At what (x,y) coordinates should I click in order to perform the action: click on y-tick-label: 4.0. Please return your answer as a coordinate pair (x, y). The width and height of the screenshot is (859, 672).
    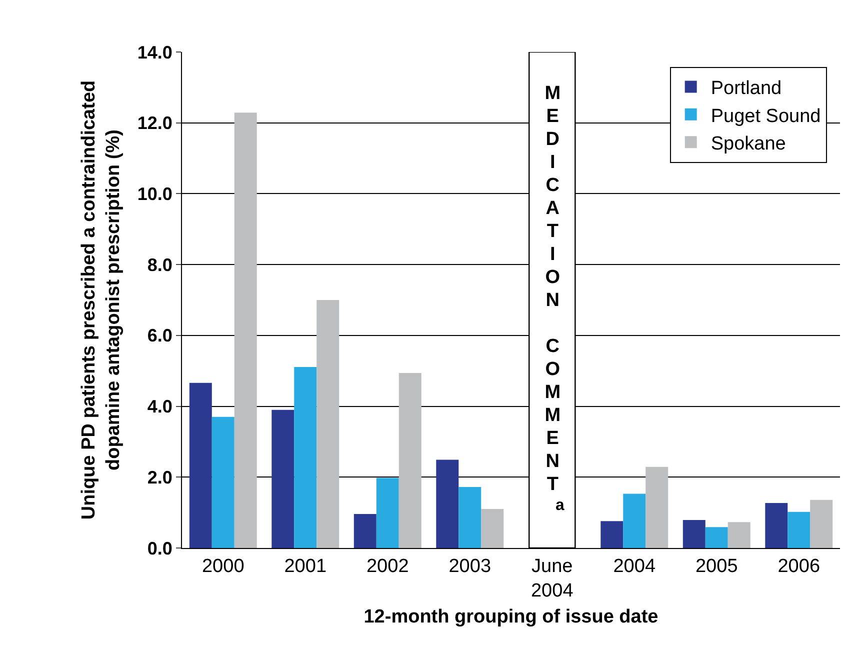
    Looking at the image, I should click on (159, 406).